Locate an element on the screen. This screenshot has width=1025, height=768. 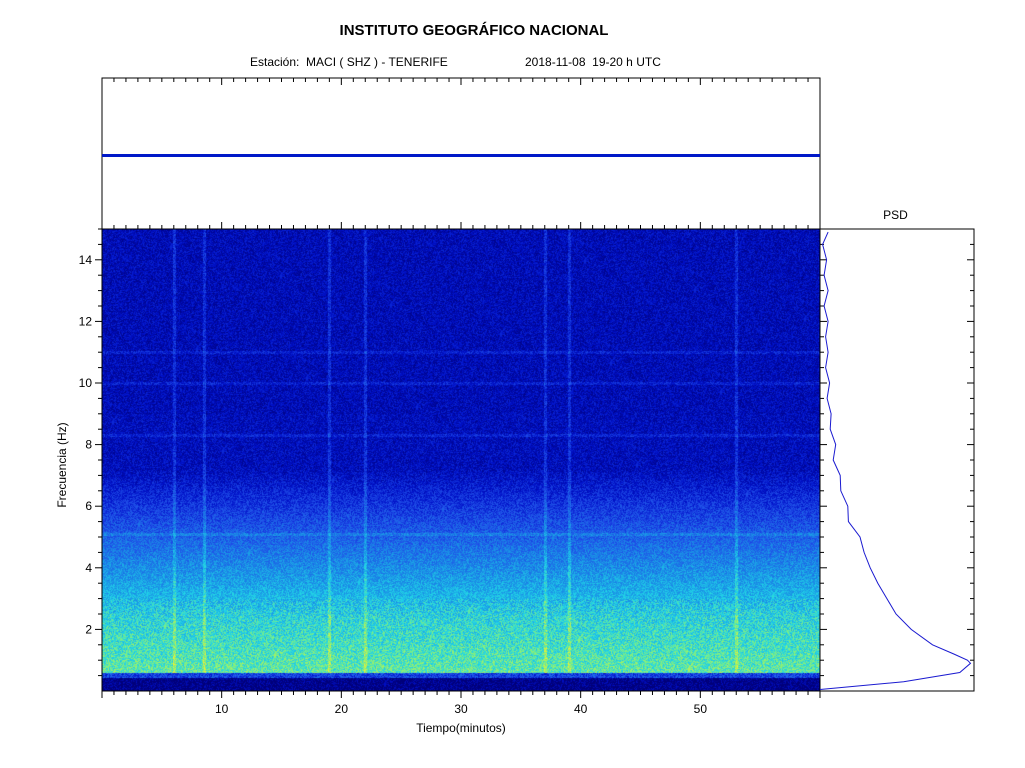
y-tick-label: 8 is located at coordinates (88, 445).